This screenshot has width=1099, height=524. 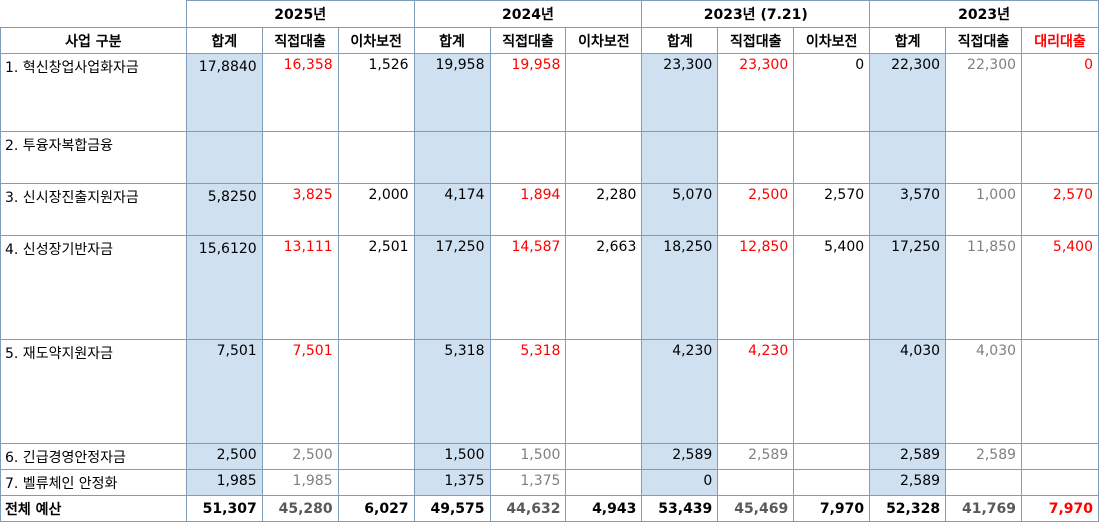 I want to click on total-value-cell: 45,280, so click(x=300, y=508).